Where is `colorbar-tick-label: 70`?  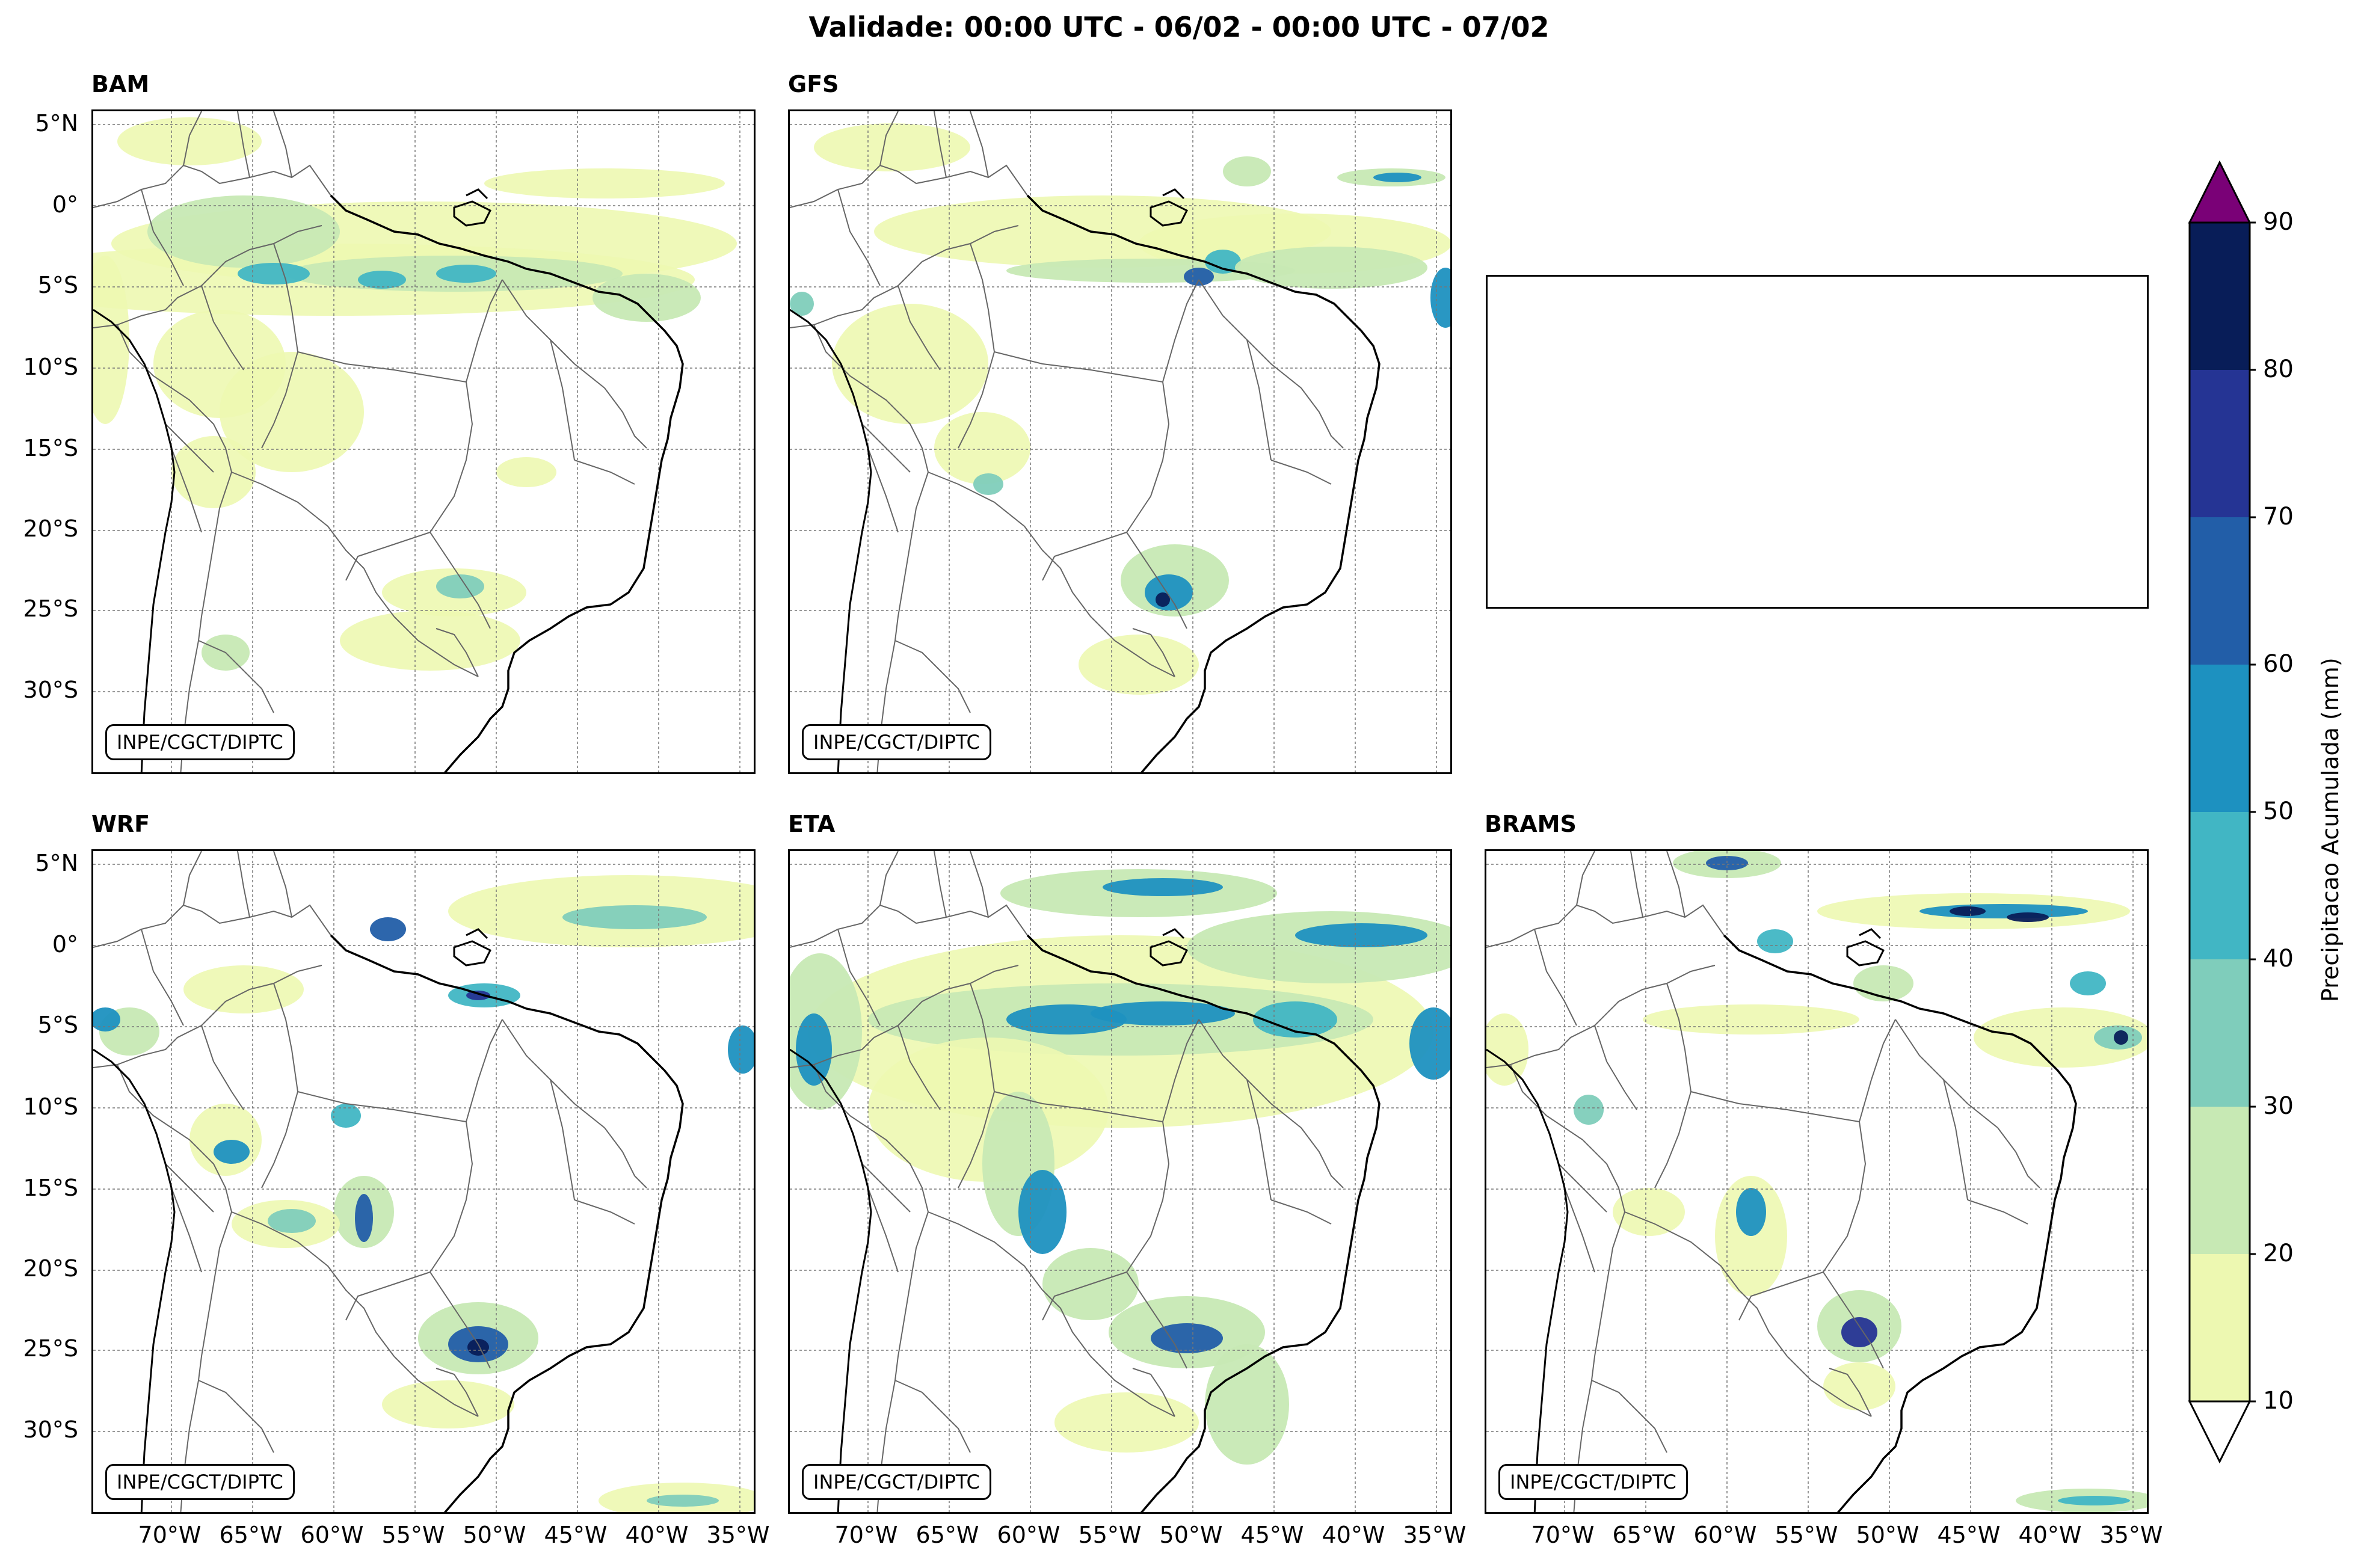 colorbar-tick-label: 70 is located at coordinates (2278, 516).